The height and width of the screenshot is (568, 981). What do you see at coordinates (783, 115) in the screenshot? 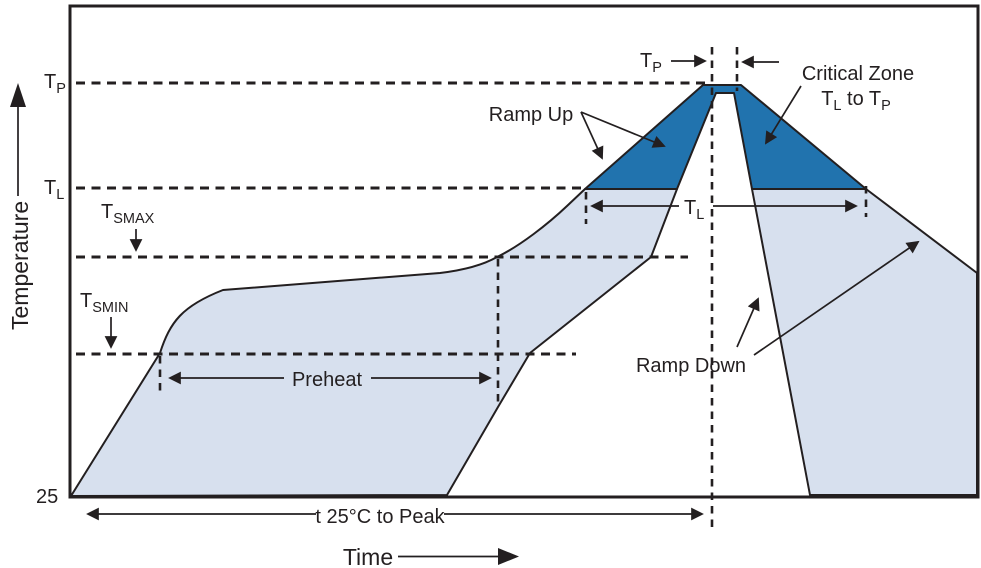
I see `critical-zone-pointer` at bounding box center [783, 115].